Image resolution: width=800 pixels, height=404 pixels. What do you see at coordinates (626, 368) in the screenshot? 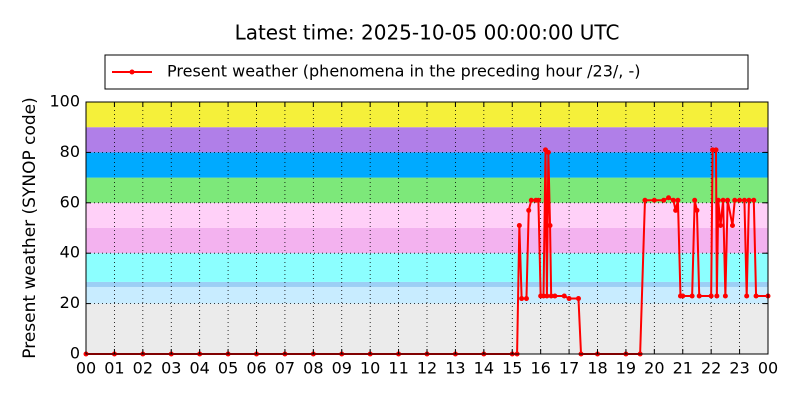
I see `x-tick-label: 19` at bounding box center [626, 368].